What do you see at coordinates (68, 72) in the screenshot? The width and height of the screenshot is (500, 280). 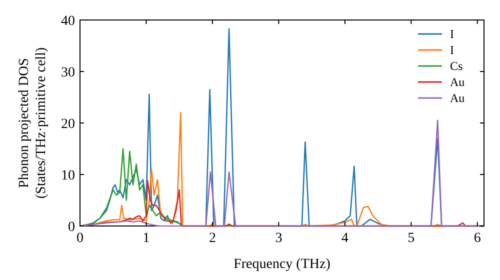 I see `y-tick-label: 30` at bounding box center [68, 72].